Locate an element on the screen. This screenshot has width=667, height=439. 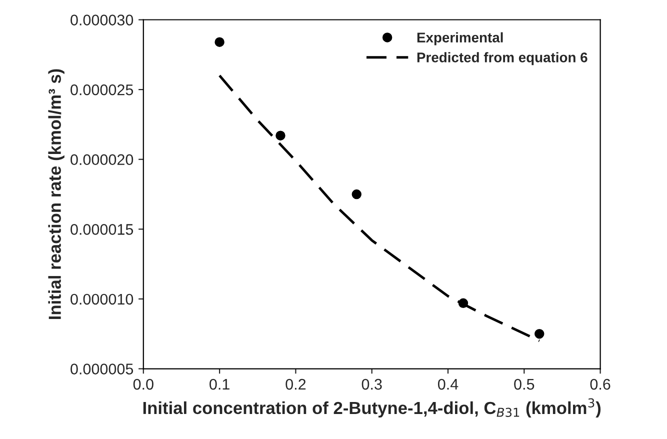
x-axis-title: Initial concentration of 2-Butyne-1,4-diol, C$_{B31}$ (kmolm$^{3}$) is located at coordinates (372, 408).